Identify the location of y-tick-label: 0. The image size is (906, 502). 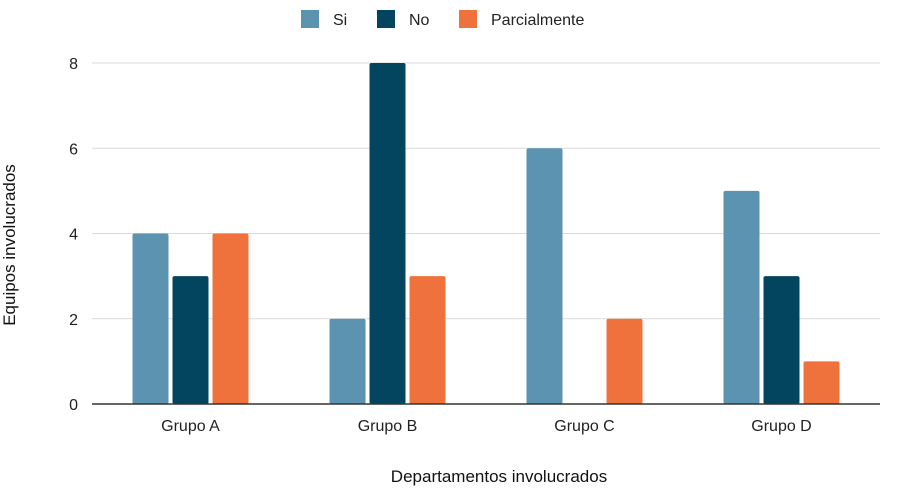
(73, 405).